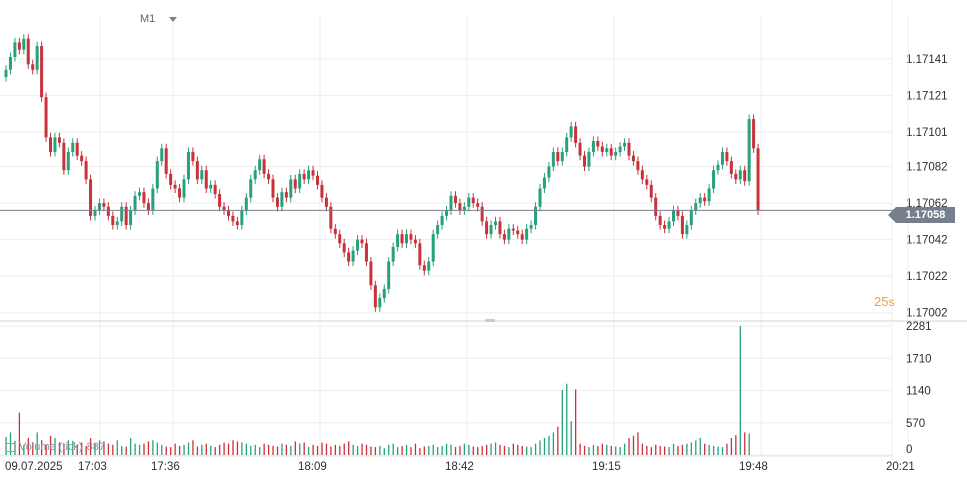 The width and height of the screenshot is (967, 485). Describe the element at coordinates (148, 19) in the screenshot. I see `timeframe-label: M1` at that location.